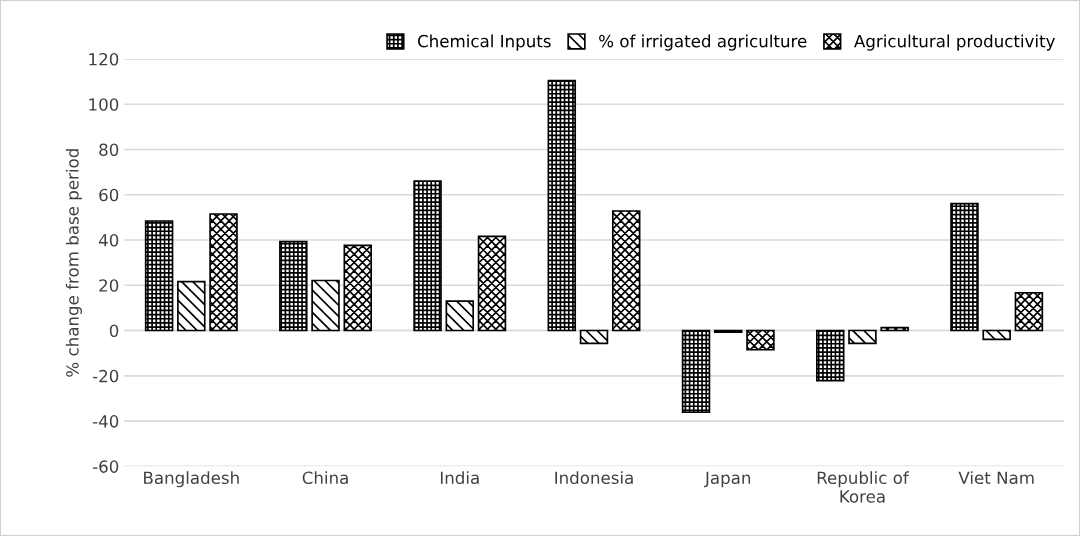 Image resolution: width=1080 pixels, height=536 pixels. What do you see at coordinates (109, 195) in the screenshot?
I see `y-tick-label: 60` at bounding box center [109, 195].